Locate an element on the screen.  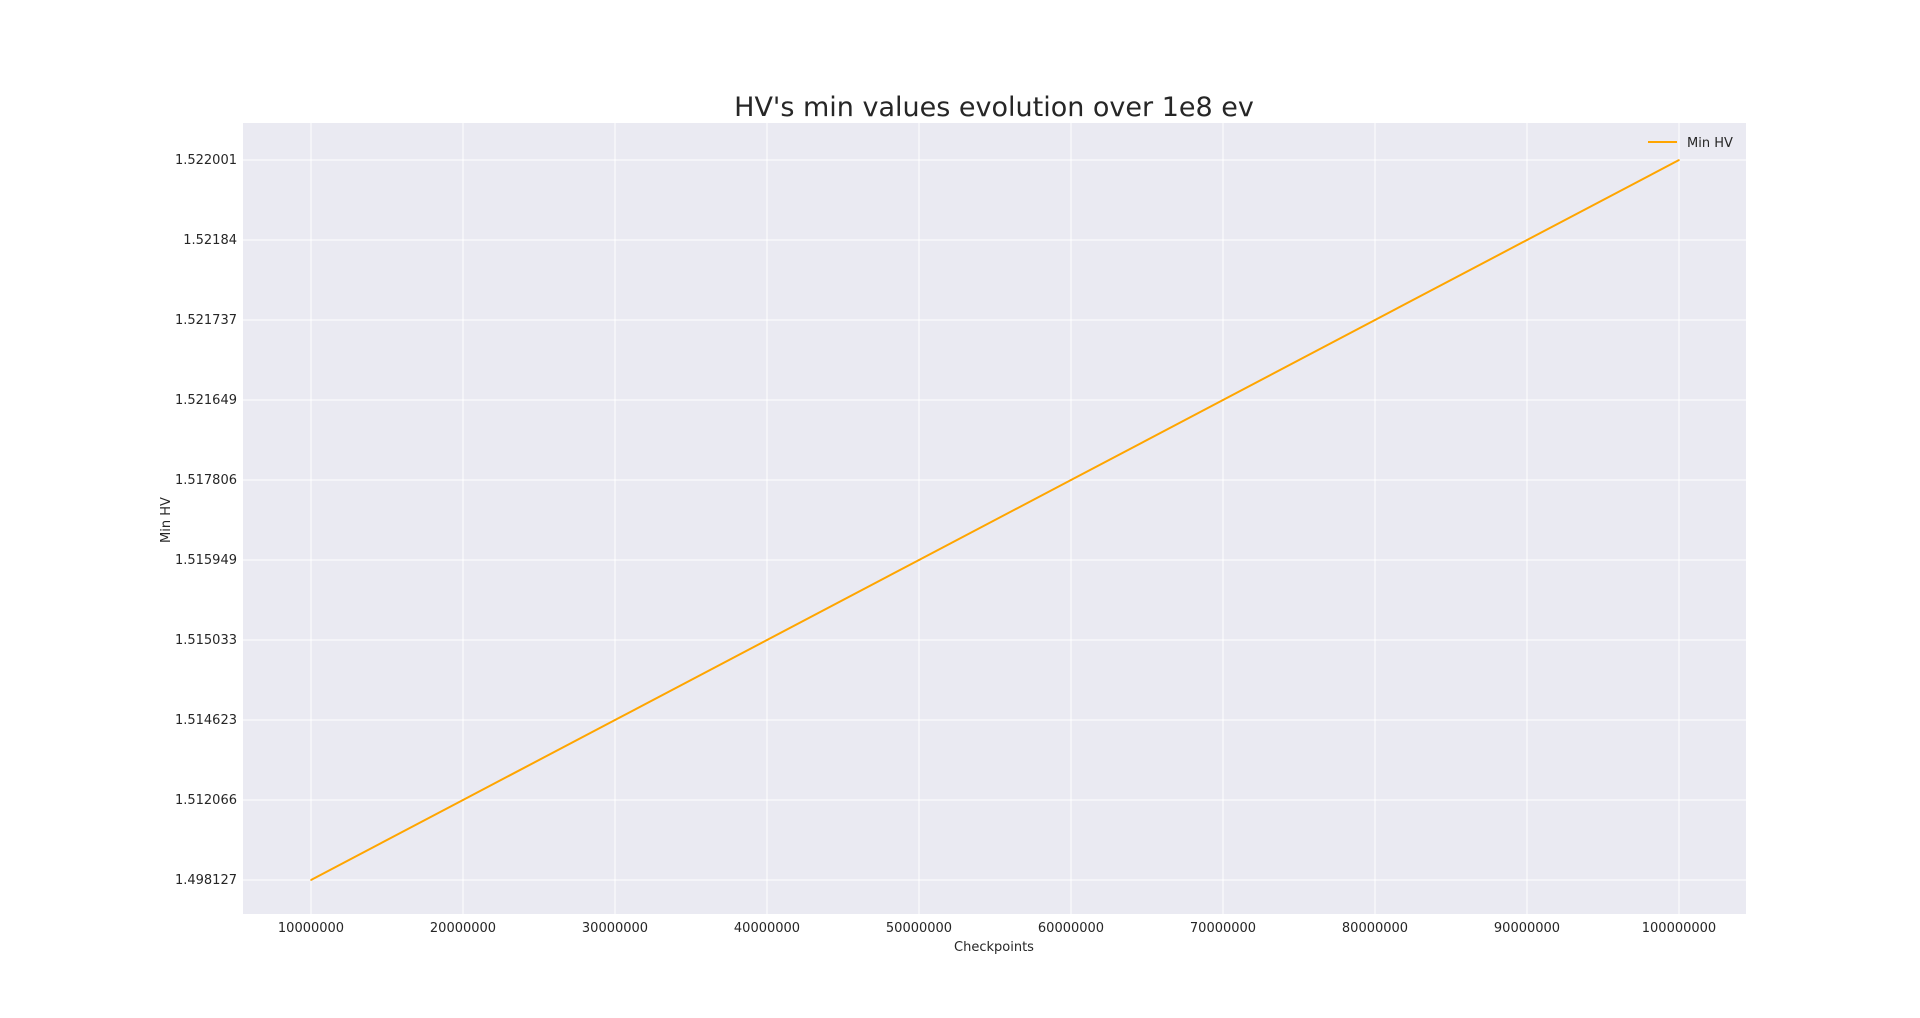
x-tick-label: 100000000 is located at coordinates (1679, 928).